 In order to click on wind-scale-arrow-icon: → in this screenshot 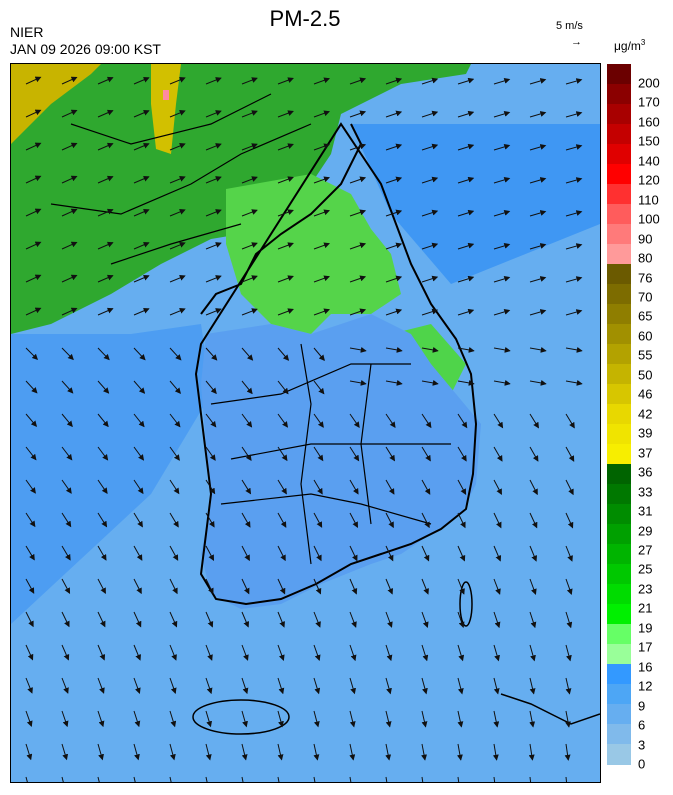, I will do `click(576, 42)`.